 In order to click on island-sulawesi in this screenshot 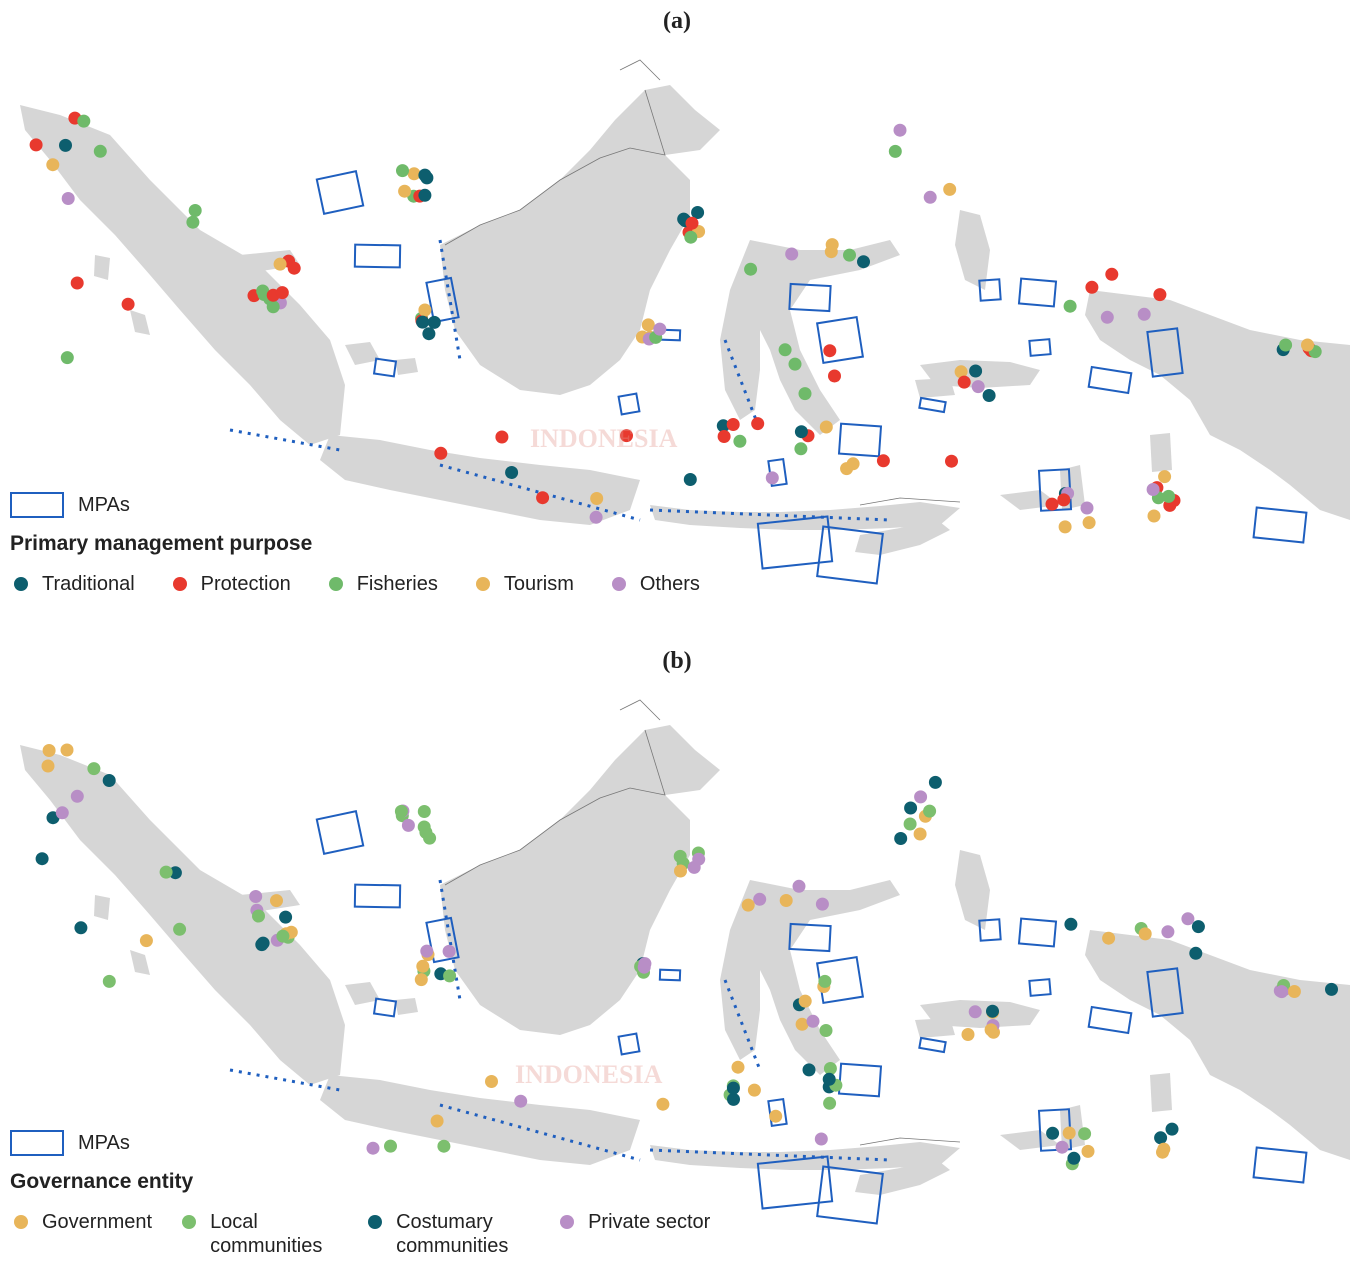, I will do `click(810, 977)`.